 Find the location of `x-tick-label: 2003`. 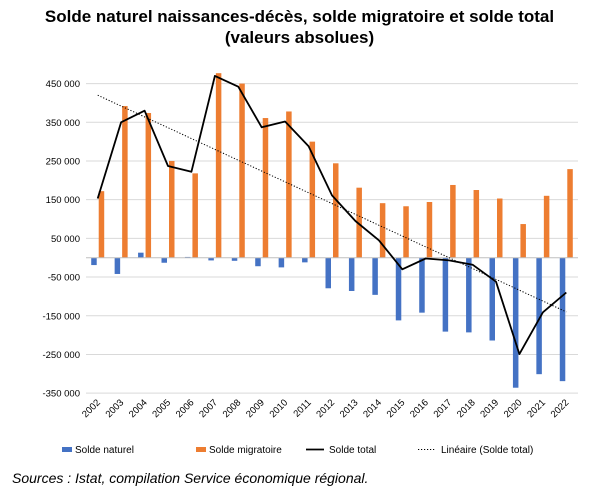

x-tick-label: 2003 is located at coordinates (115, 408).